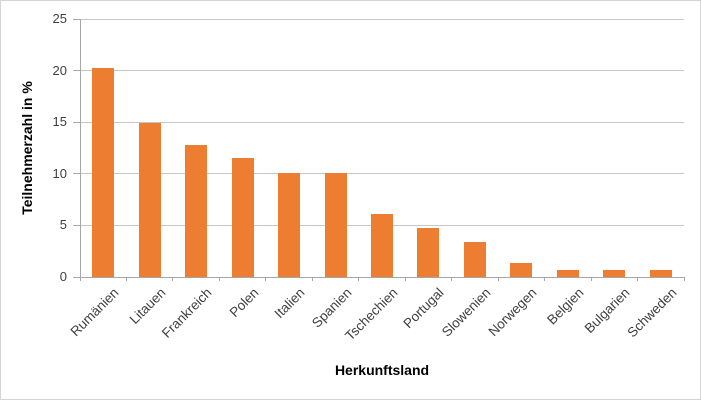 Image resolution: width=701 pixels, height=400 pixels. I want to click on y-tick-label: 15, so click(59, 122).